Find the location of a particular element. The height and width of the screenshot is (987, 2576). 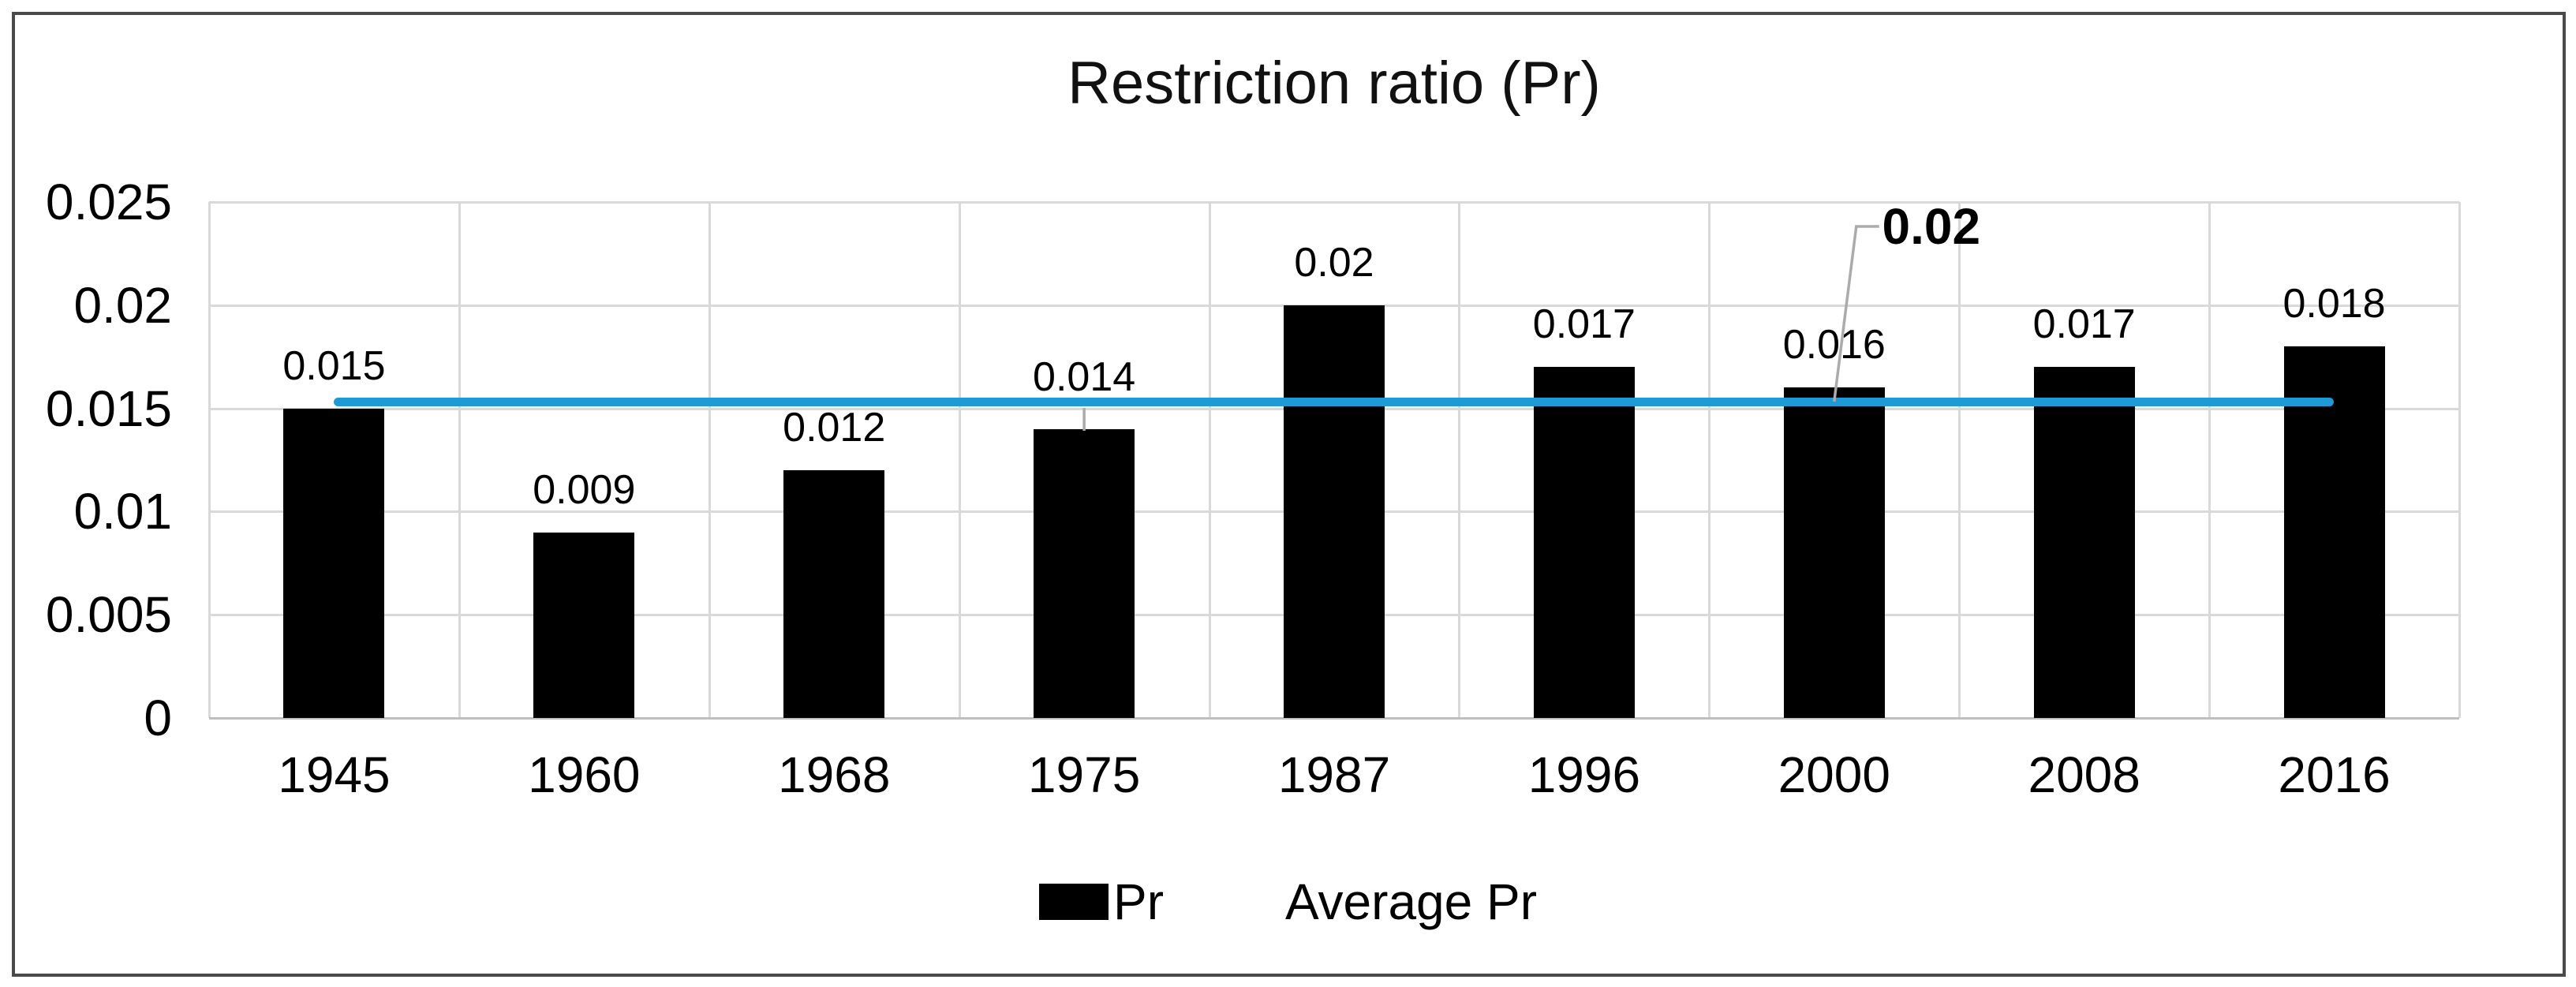

legend-label-pr: Pr is located at coordinates (1138, 902).